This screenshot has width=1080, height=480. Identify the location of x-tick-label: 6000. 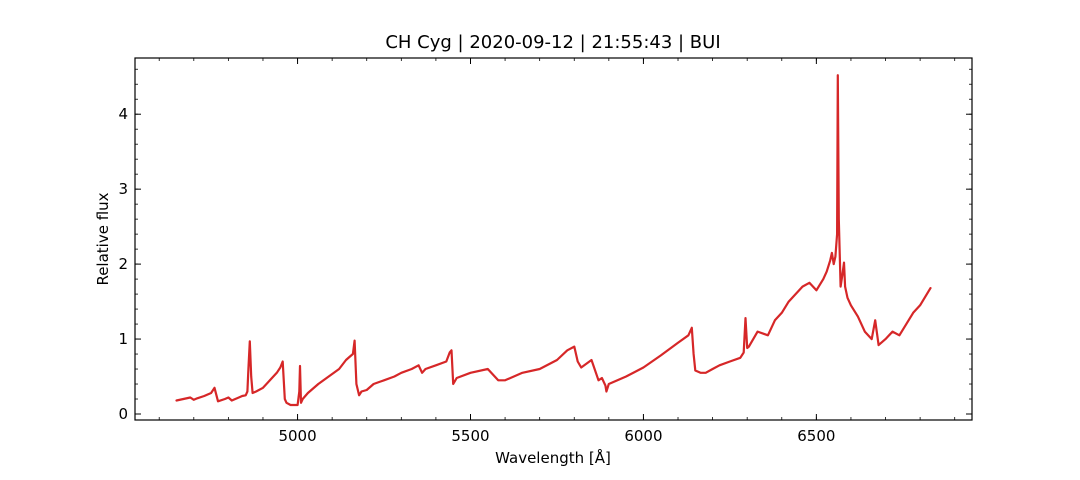
(643, 436).